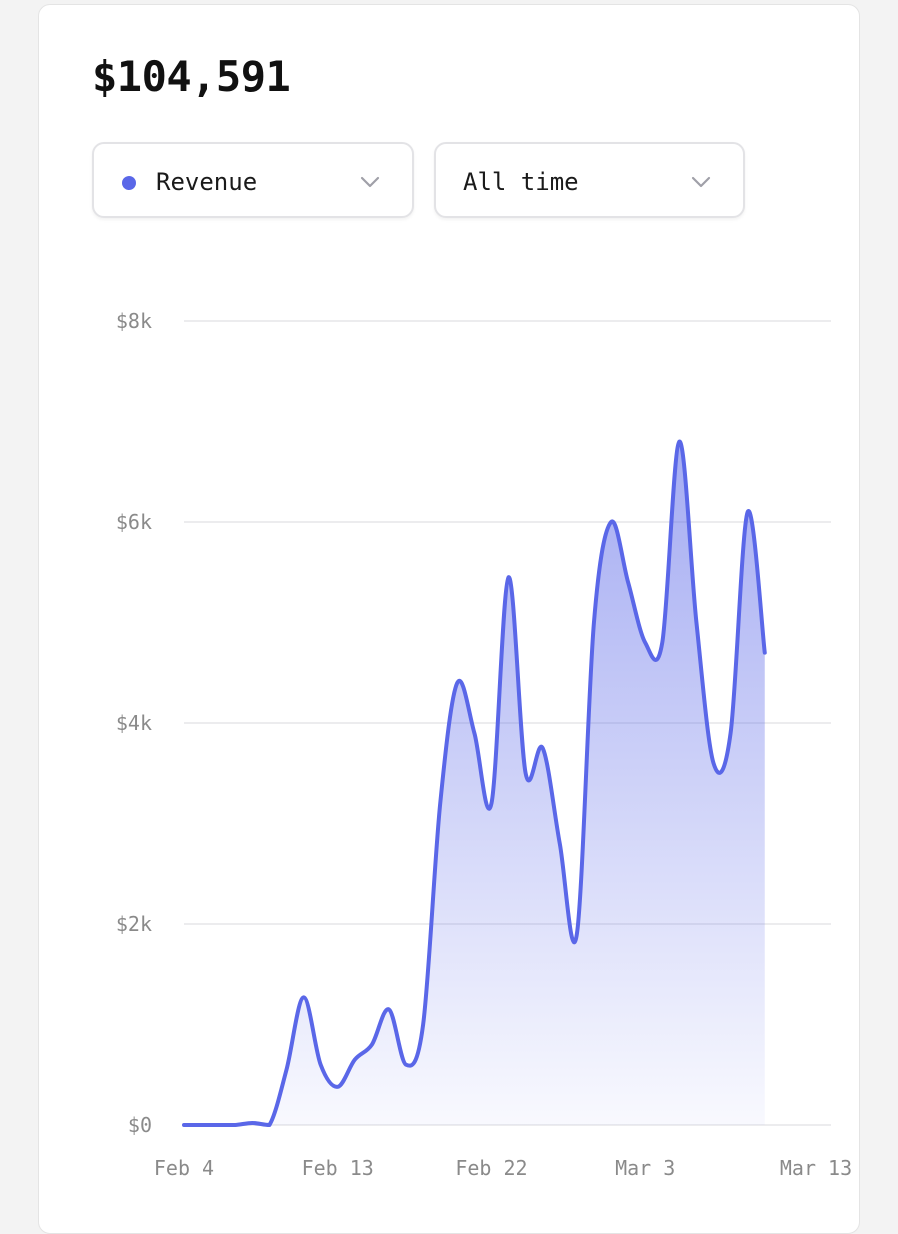  I want to click on x-tick-label: Mar 3, so click(645, 1168).